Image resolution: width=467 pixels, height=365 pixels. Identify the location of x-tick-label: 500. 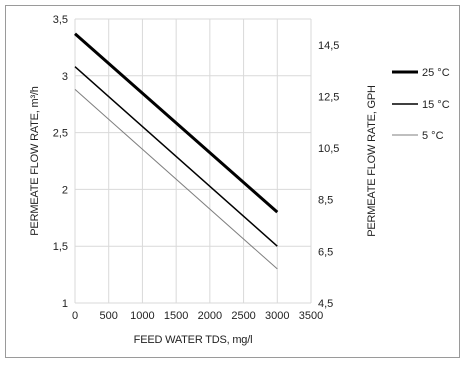
(109, 316).